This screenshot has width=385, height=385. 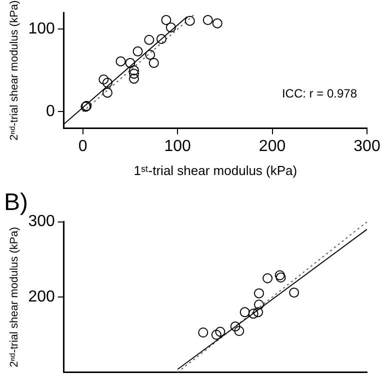 What do you see at coordinates (50, 111) in the screenshot?
I see `y-tick-label: 0` at bounding box center [50, 111].